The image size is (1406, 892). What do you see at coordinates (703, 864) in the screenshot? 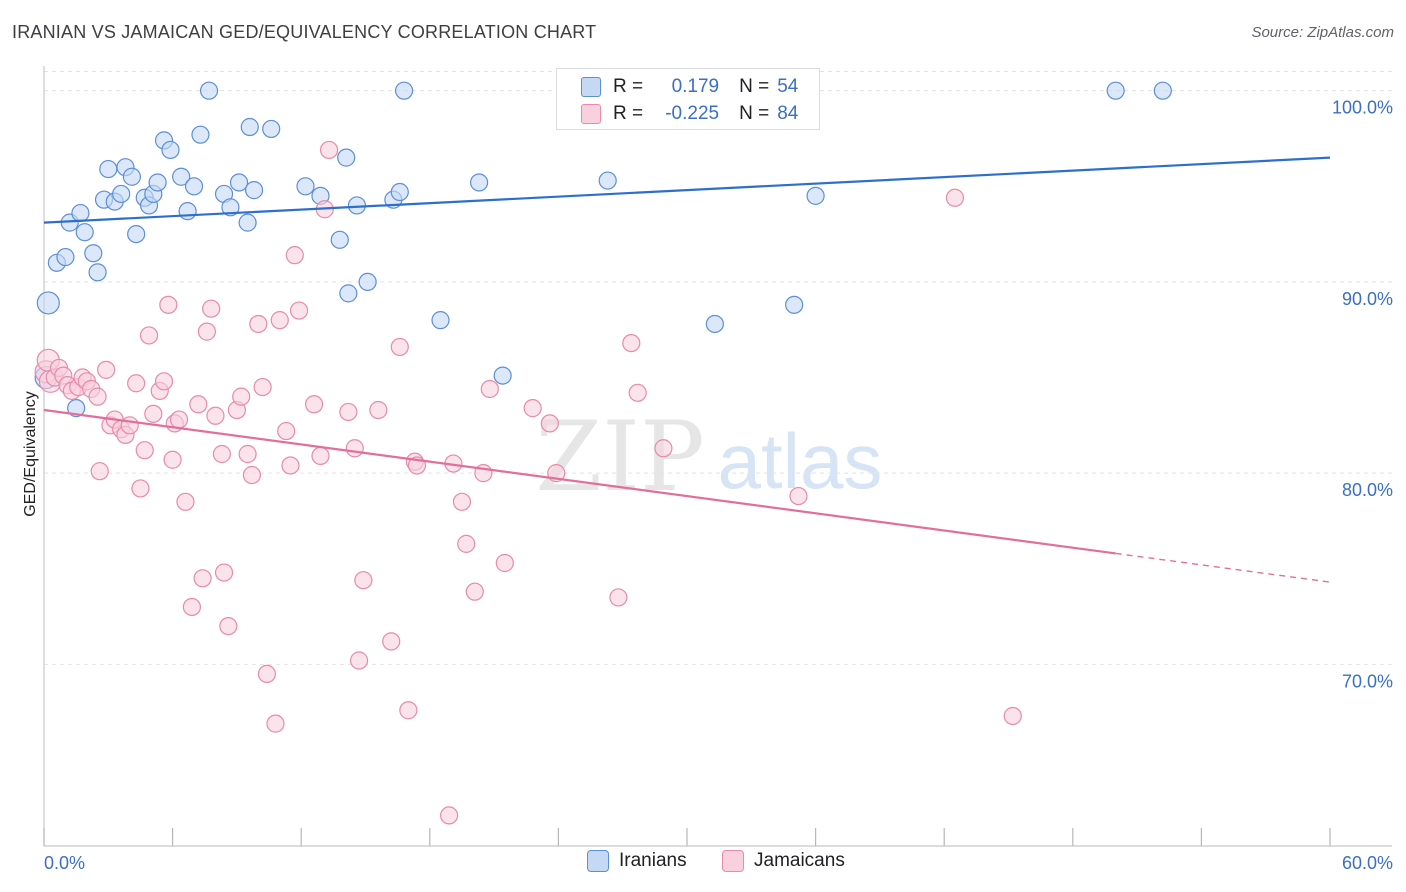
I see `series-legend: Iranians Jamaicans` at bounding box center [703, 864].